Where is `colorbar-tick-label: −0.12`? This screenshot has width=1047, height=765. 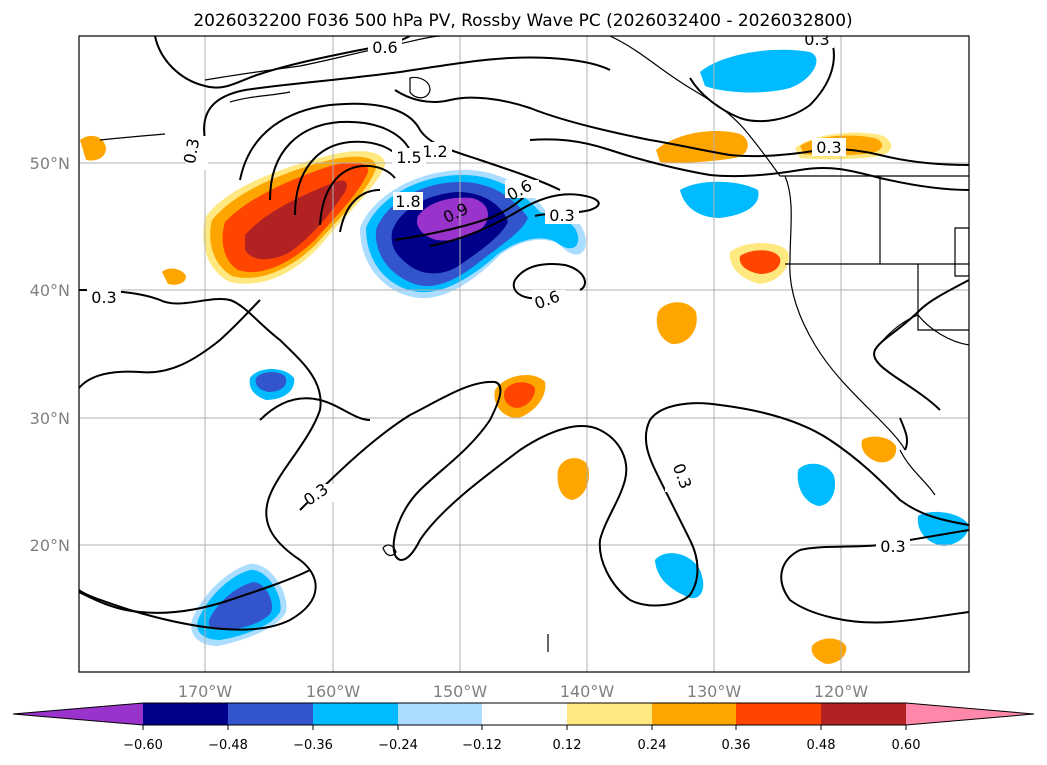 colorbar-tick-label: −0.12 is located at coordinates (482, 745).